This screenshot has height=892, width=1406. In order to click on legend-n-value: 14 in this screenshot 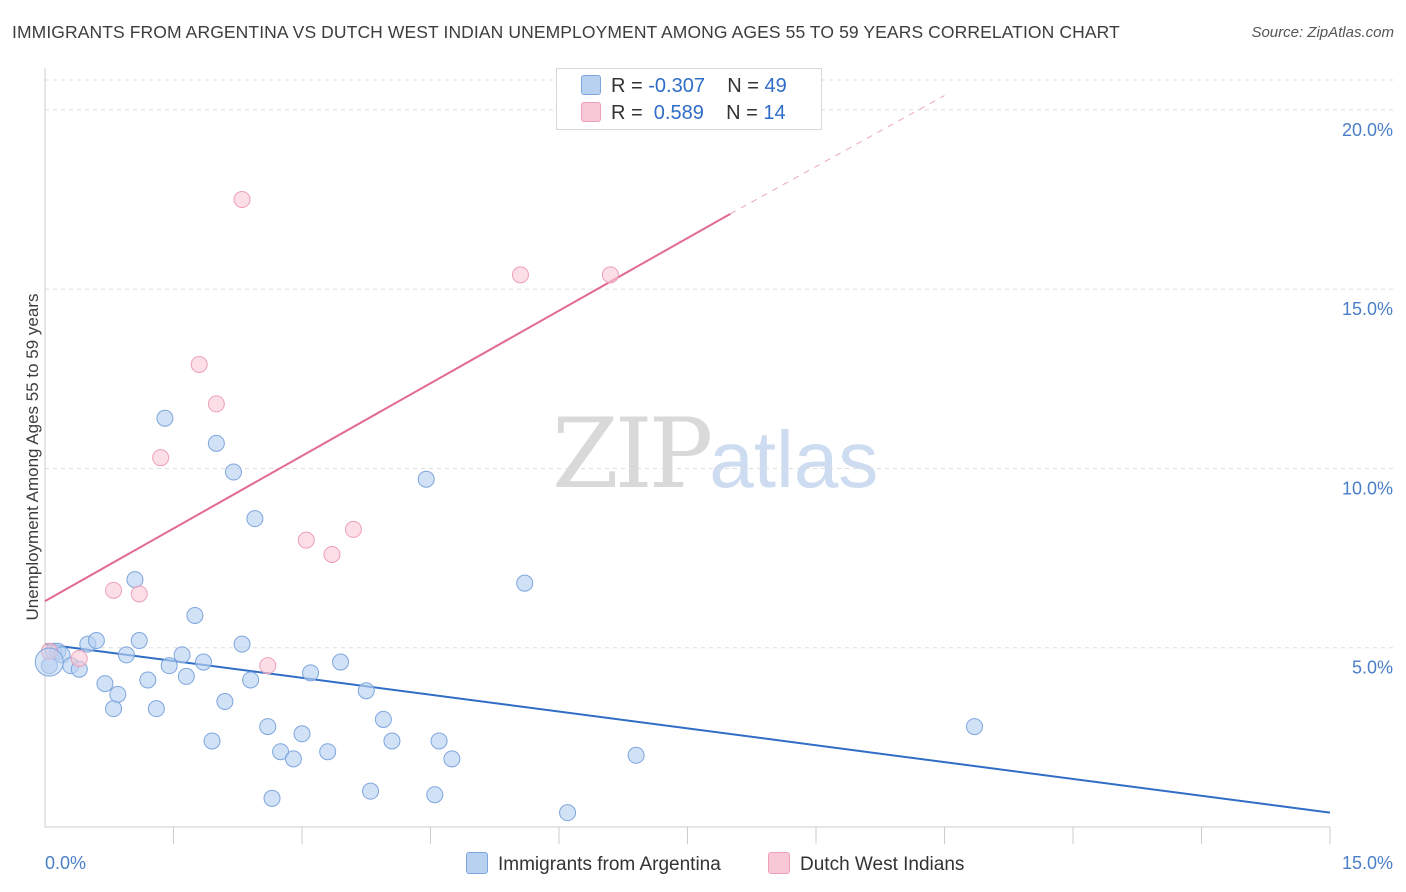, I will do `click(774, 113)`.